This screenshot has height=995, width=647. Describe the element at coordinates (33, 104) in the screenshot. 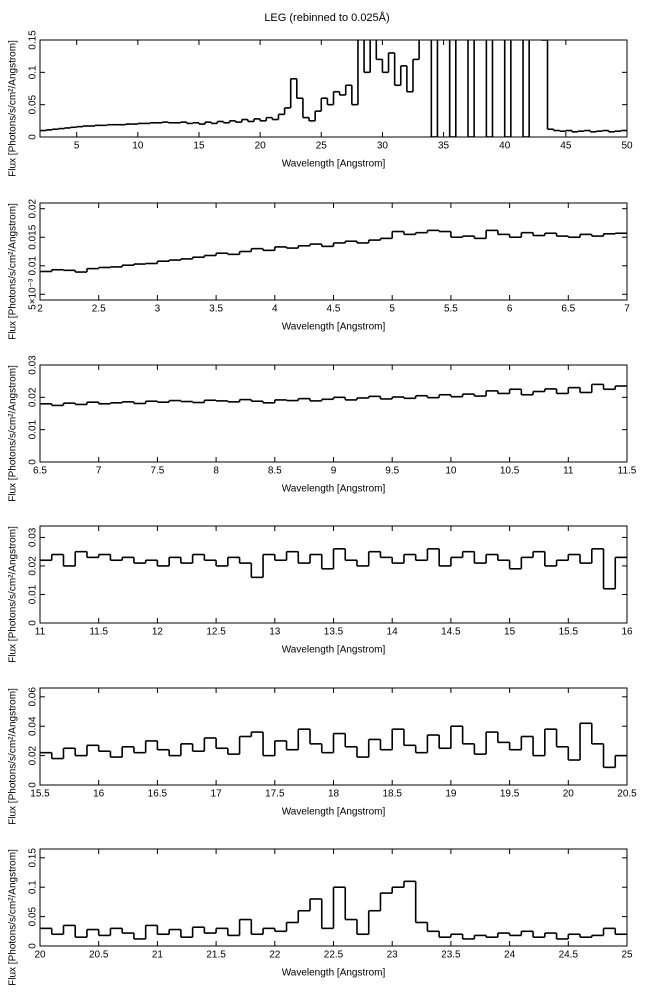

I see `y-tick-label: 0.05` at that location.